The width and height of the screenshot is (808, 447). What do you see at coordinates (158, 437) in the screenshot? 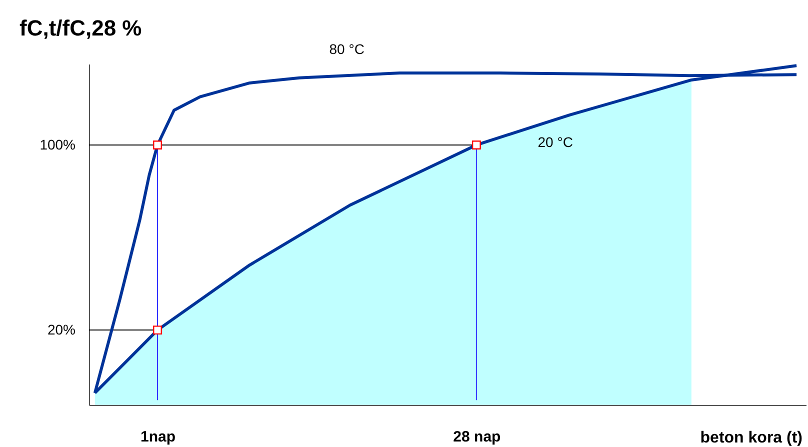
I see `x-tick-label: 1nap` at bounding box center [158, 437].